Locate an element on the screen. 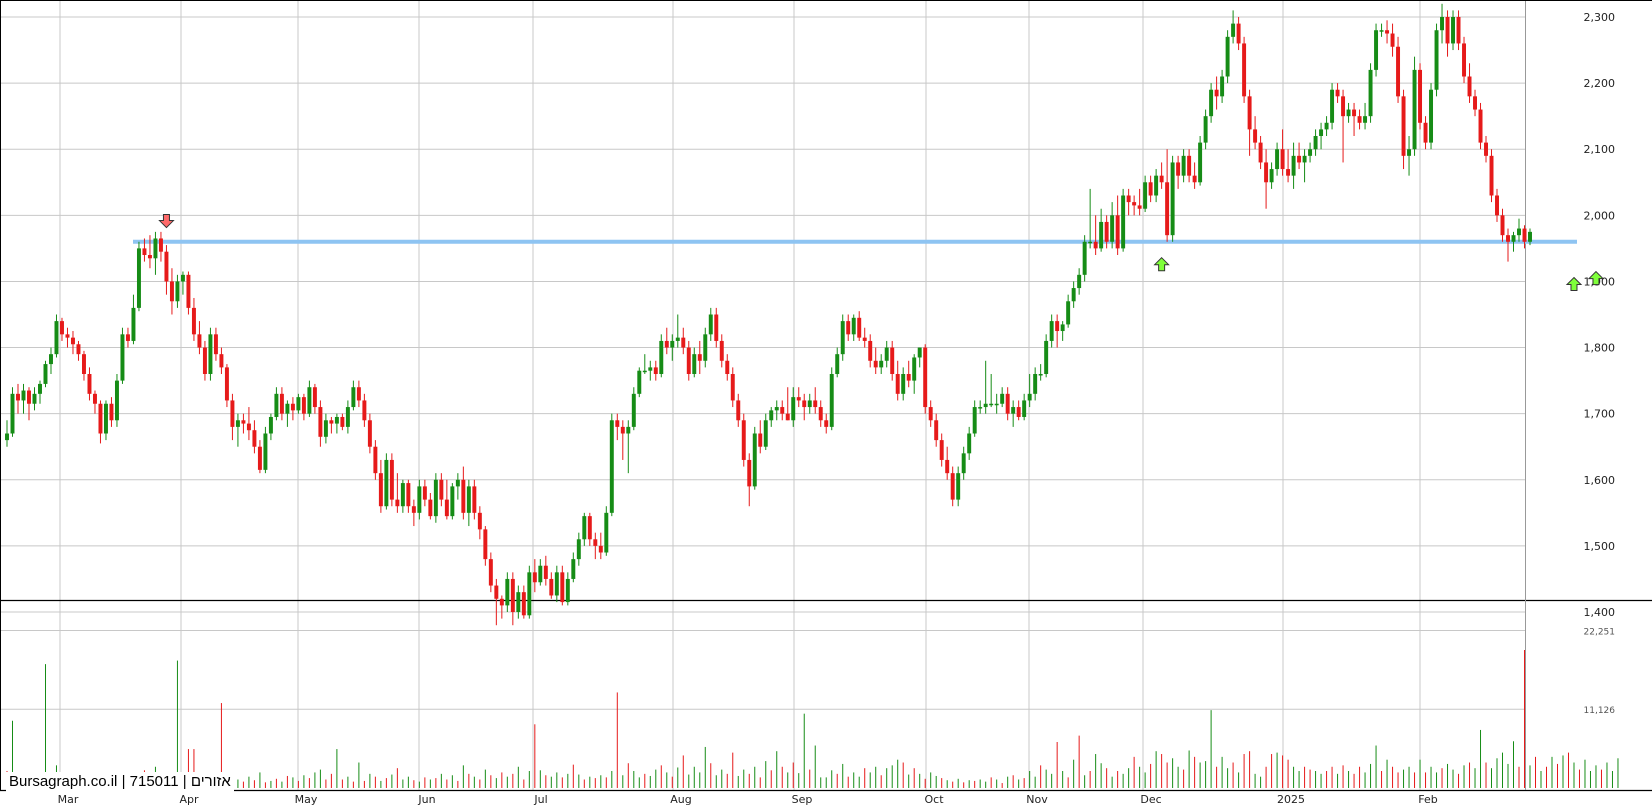  price-tick-label: 2,000 is located at coordinates (1600, 215).